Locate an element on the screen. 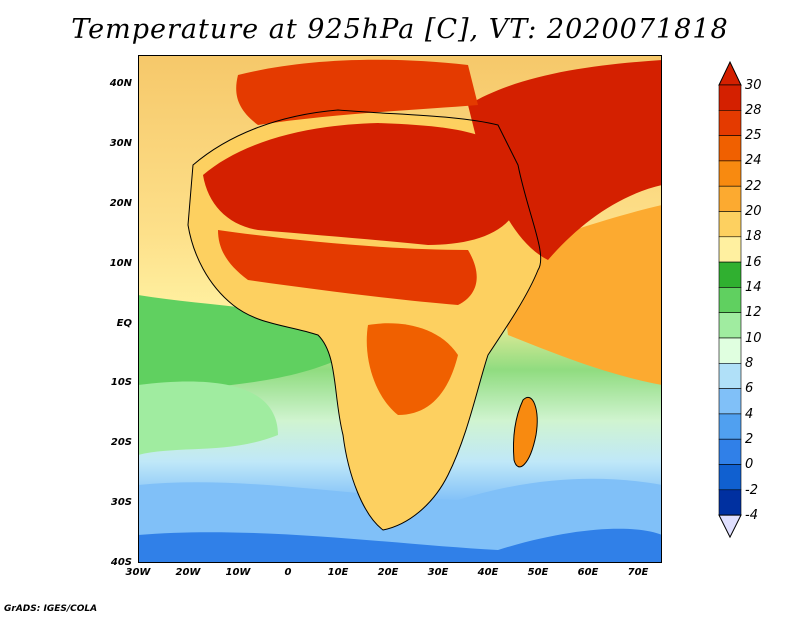 This screenshot has width=800, height=618. lat-label: 10S is located at coordinates (121, 382).